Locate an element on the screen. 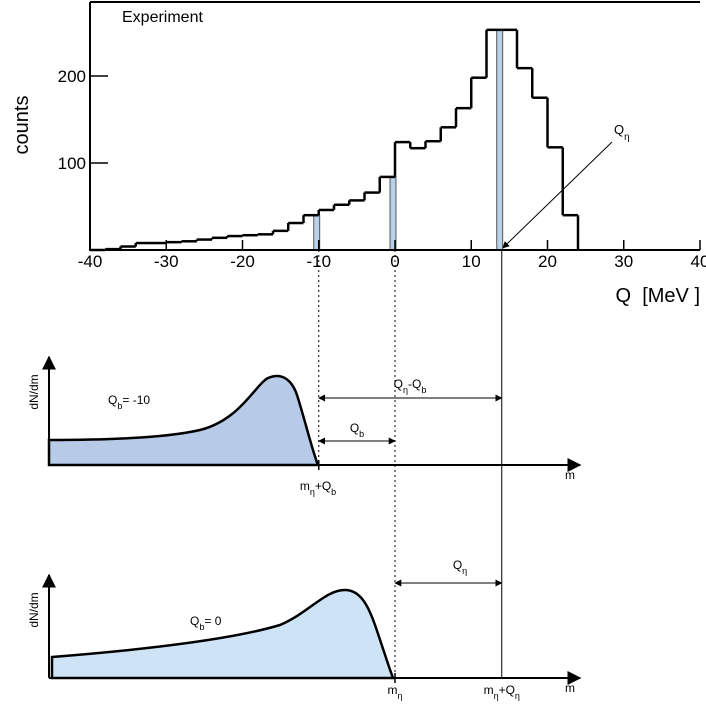 The image size is (706, 707). label: Qb= -10 is located at coordinates (129, 402).